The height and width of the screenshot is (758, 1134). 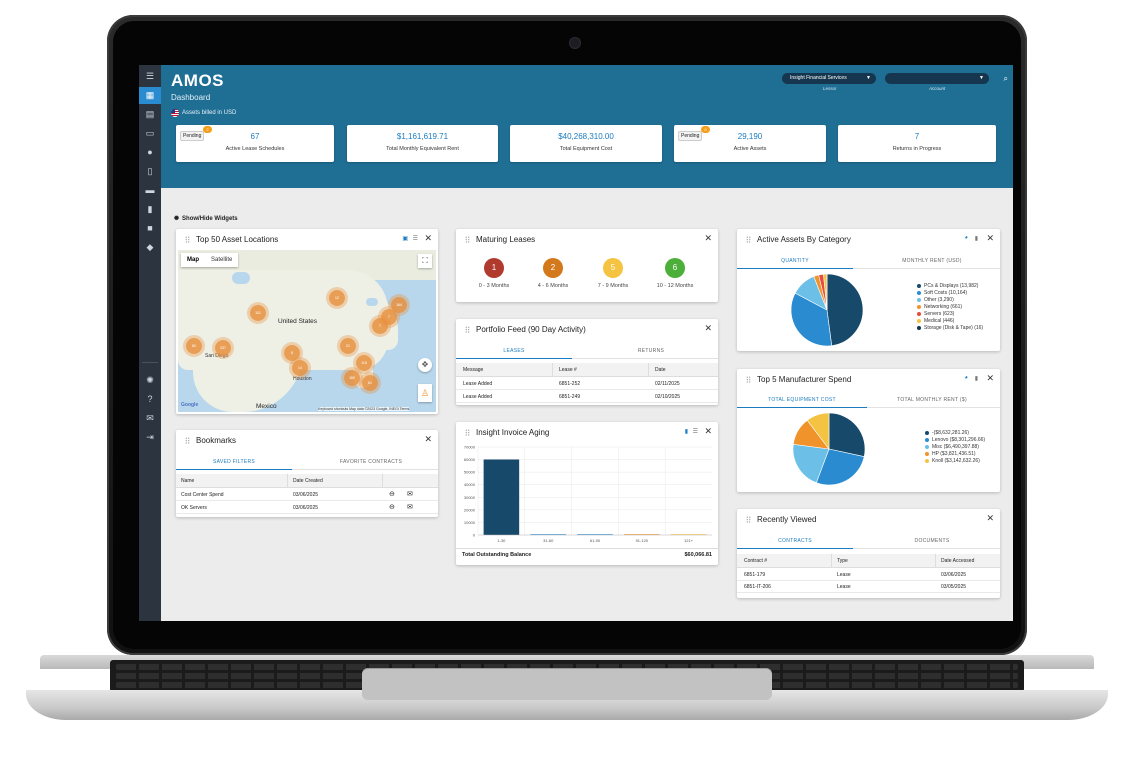 What do you see at coordinates (494, 273) in the screenshot?
I see `maturing-item: 1 0 - 3 Months` at bounding box center [494, 273].